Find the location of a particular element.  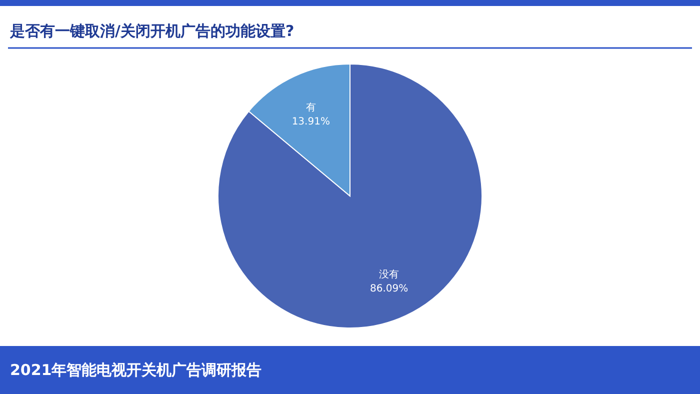

slice-label: 有 is located at coordinates (311, 107).